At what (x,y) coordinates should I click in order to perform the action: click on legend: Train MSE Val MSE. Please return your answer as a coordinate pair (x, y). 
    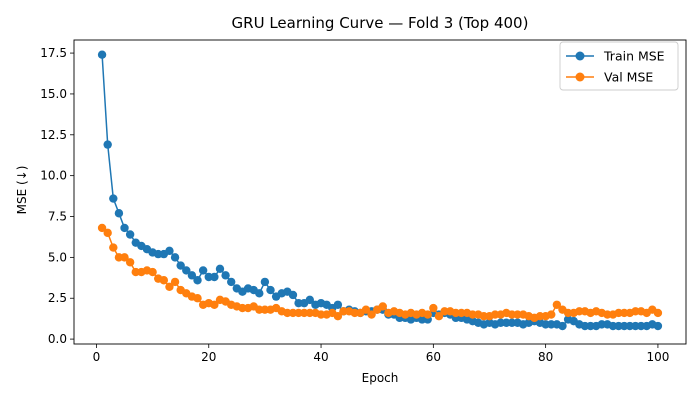
    Looking at the image, I should click on (619, 66).